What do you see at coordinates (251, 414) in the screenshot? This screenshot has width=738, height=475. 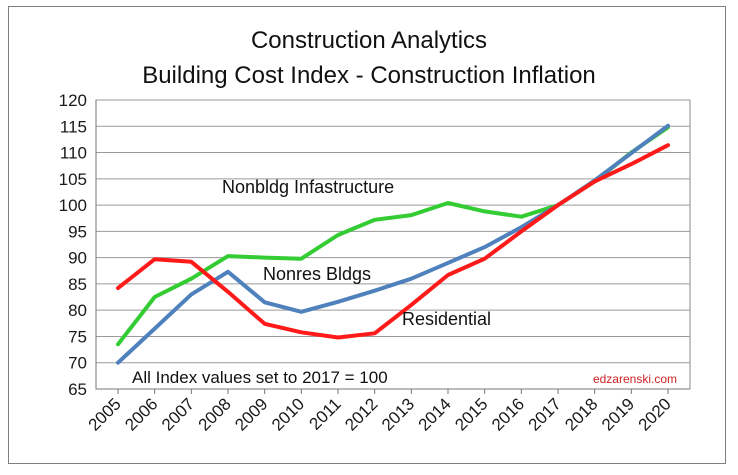 I see `x-tick-label: 2009` at bounding box center [251, 414].